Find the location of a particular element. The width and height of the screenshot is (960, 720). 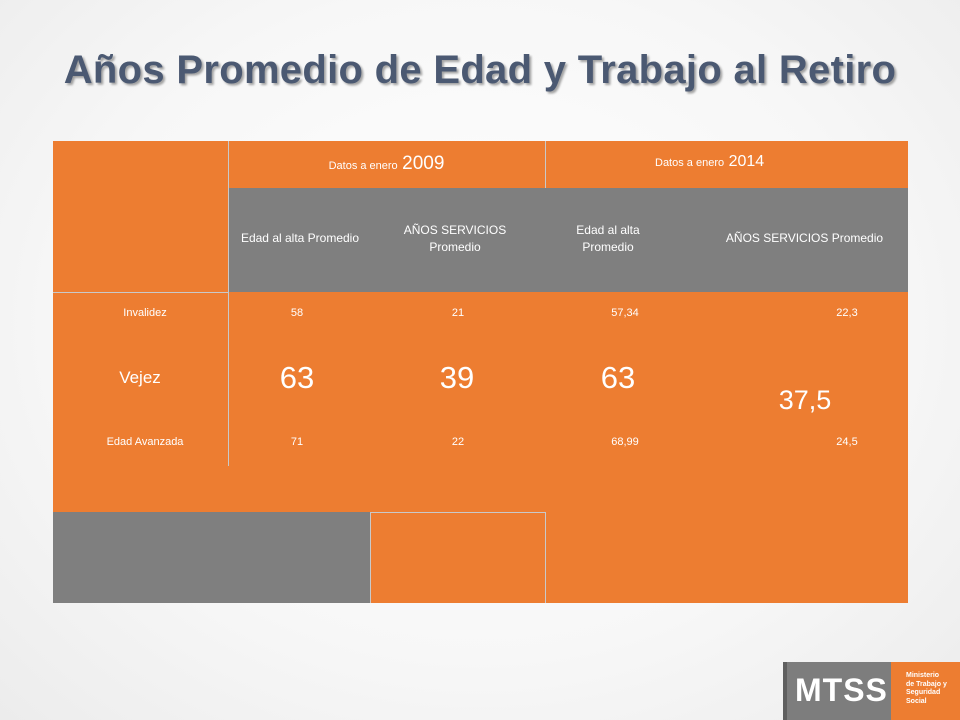

cell: 37,5 is located at coordinates (805, 400).